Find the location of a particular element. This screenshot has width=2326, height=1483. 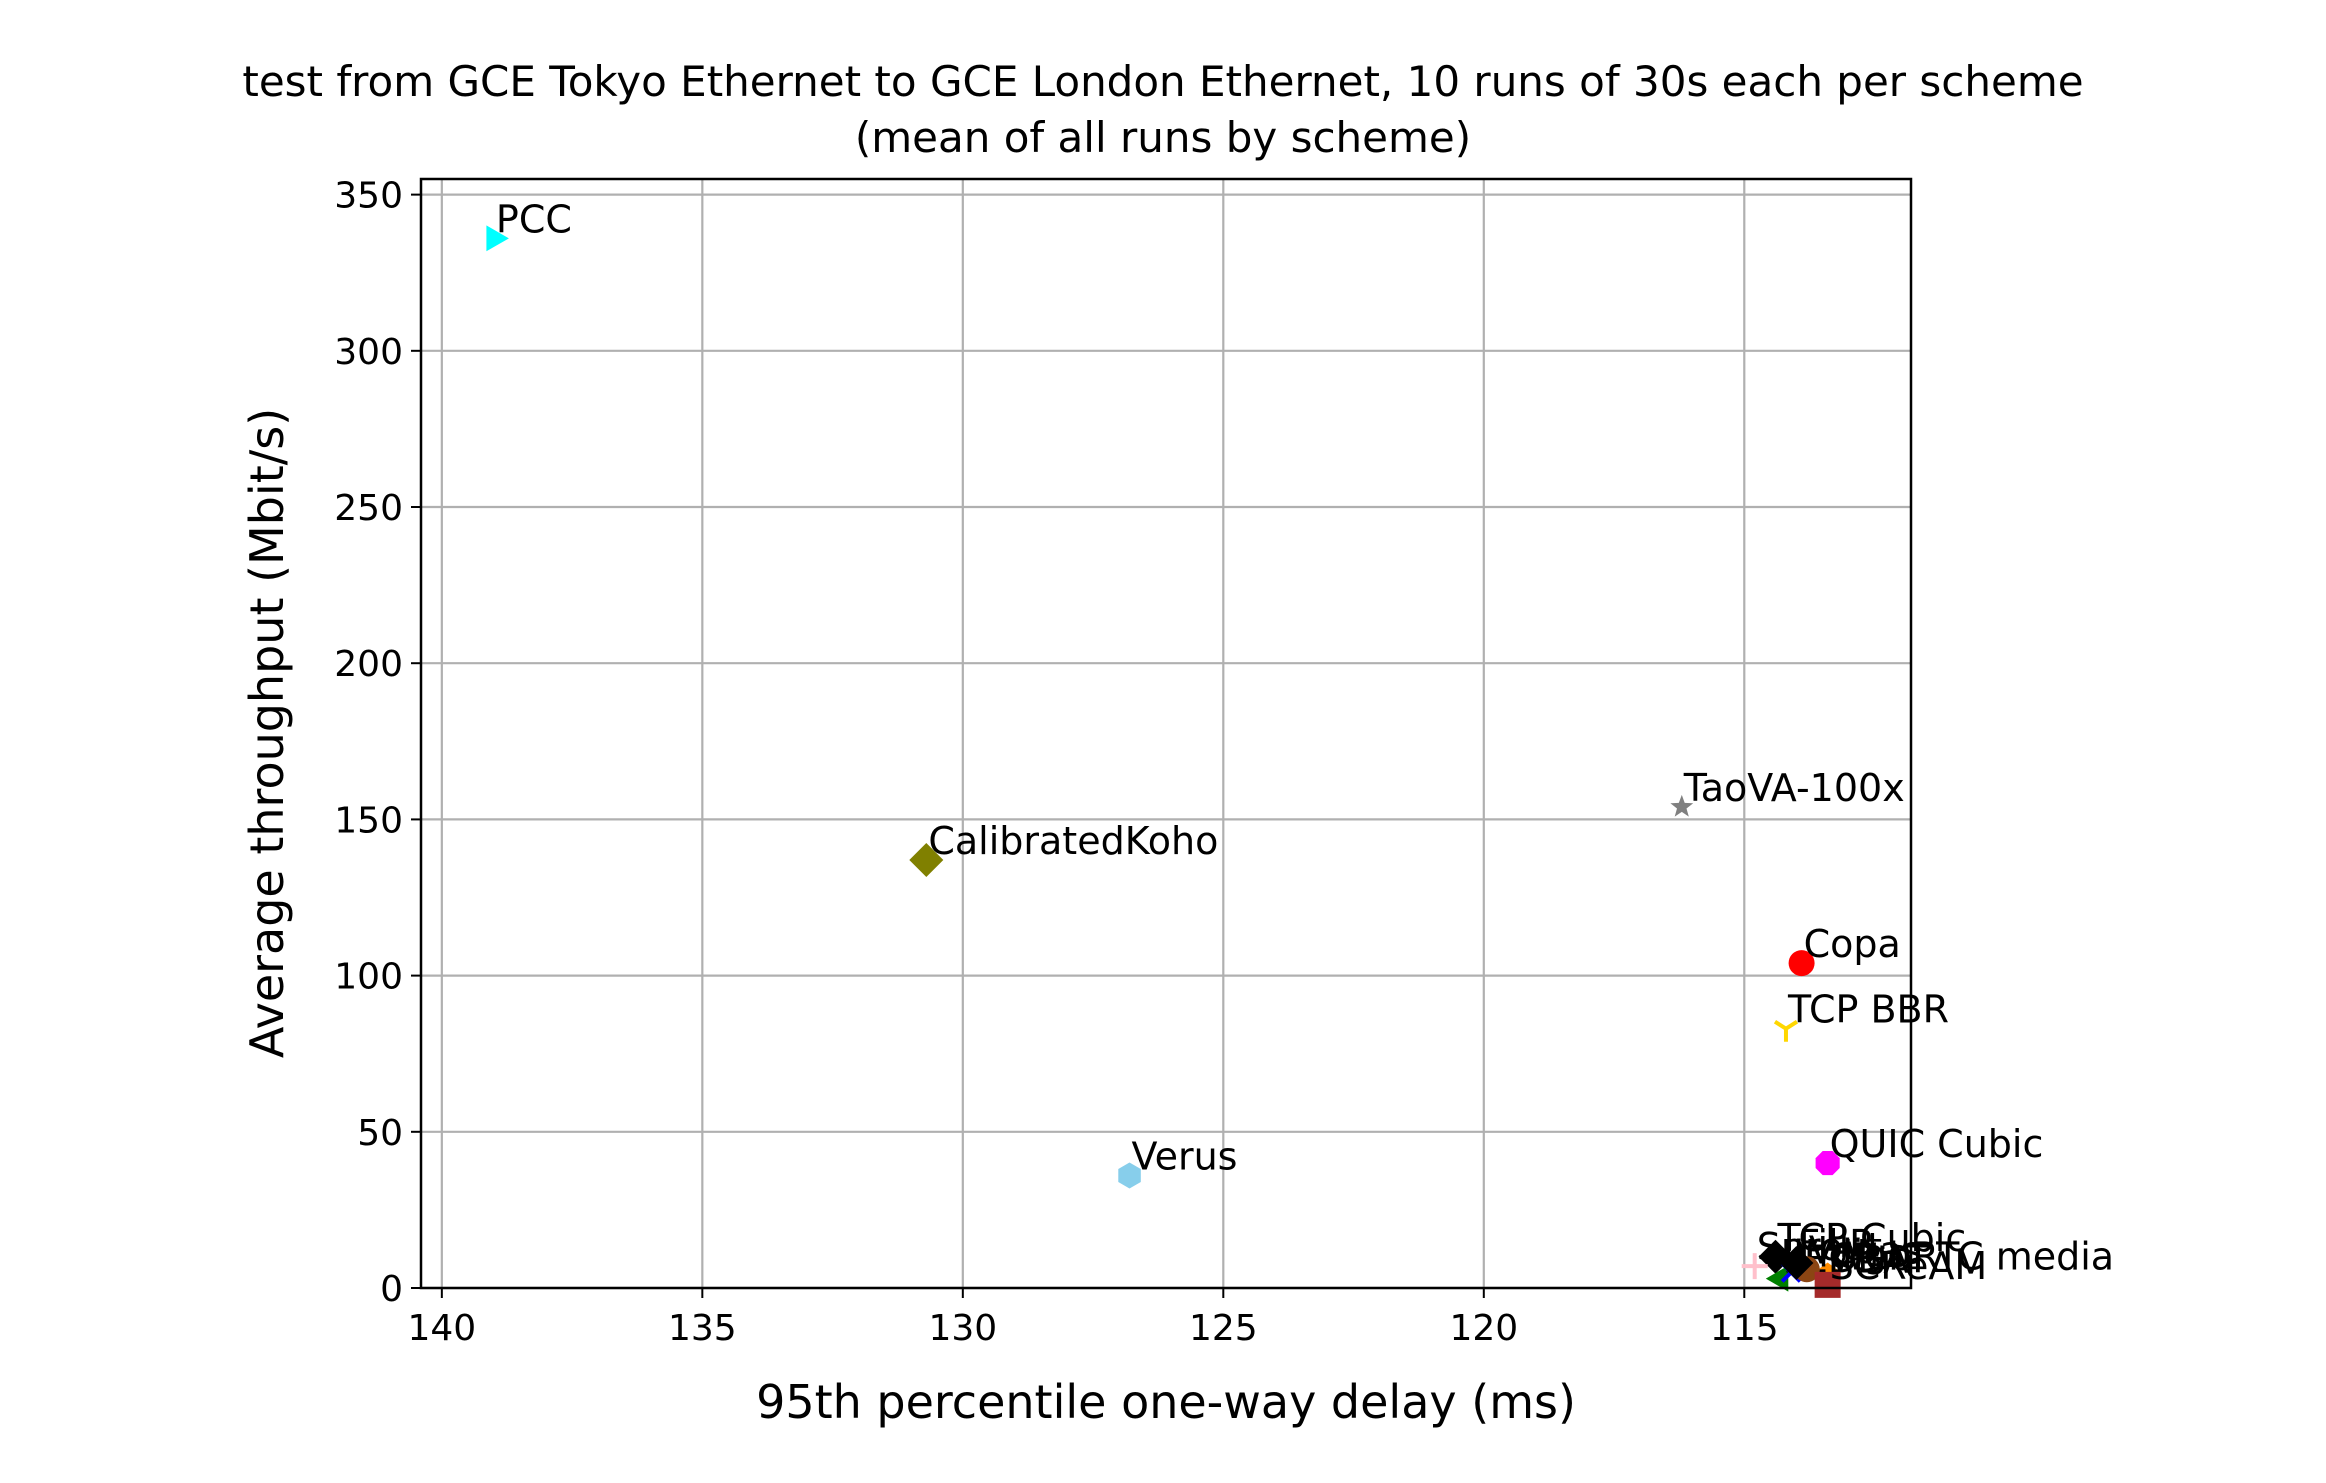

data-point: FillP is located at coordinates (1825, 1251).